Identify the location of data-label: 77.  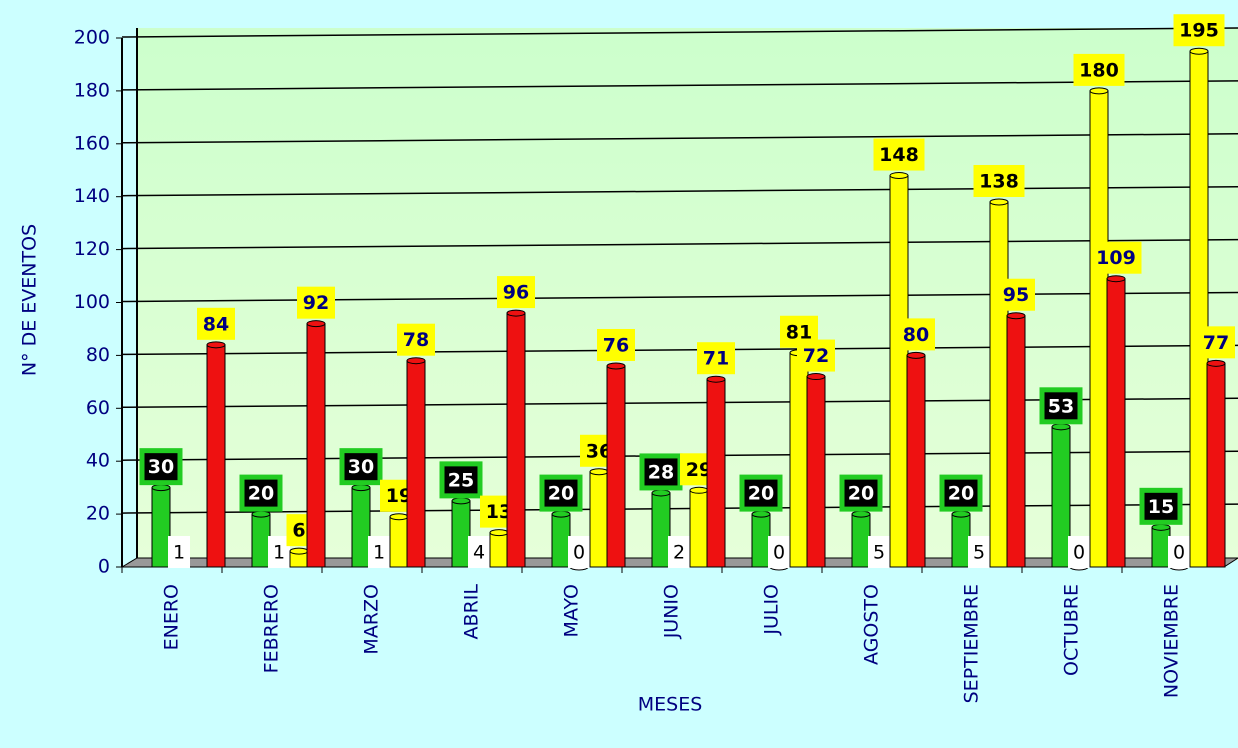
(1216, 343).